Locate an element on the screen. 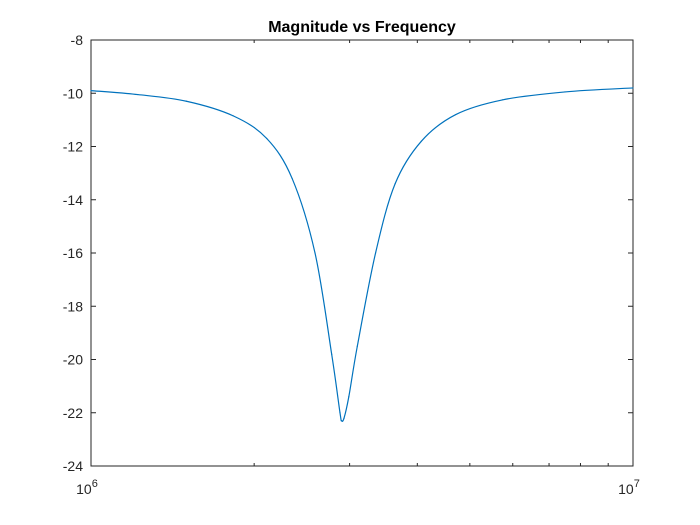 The width and height of the screenshot is (700, 525). y-tick-label: -20 is located at coordinates (73, 360).